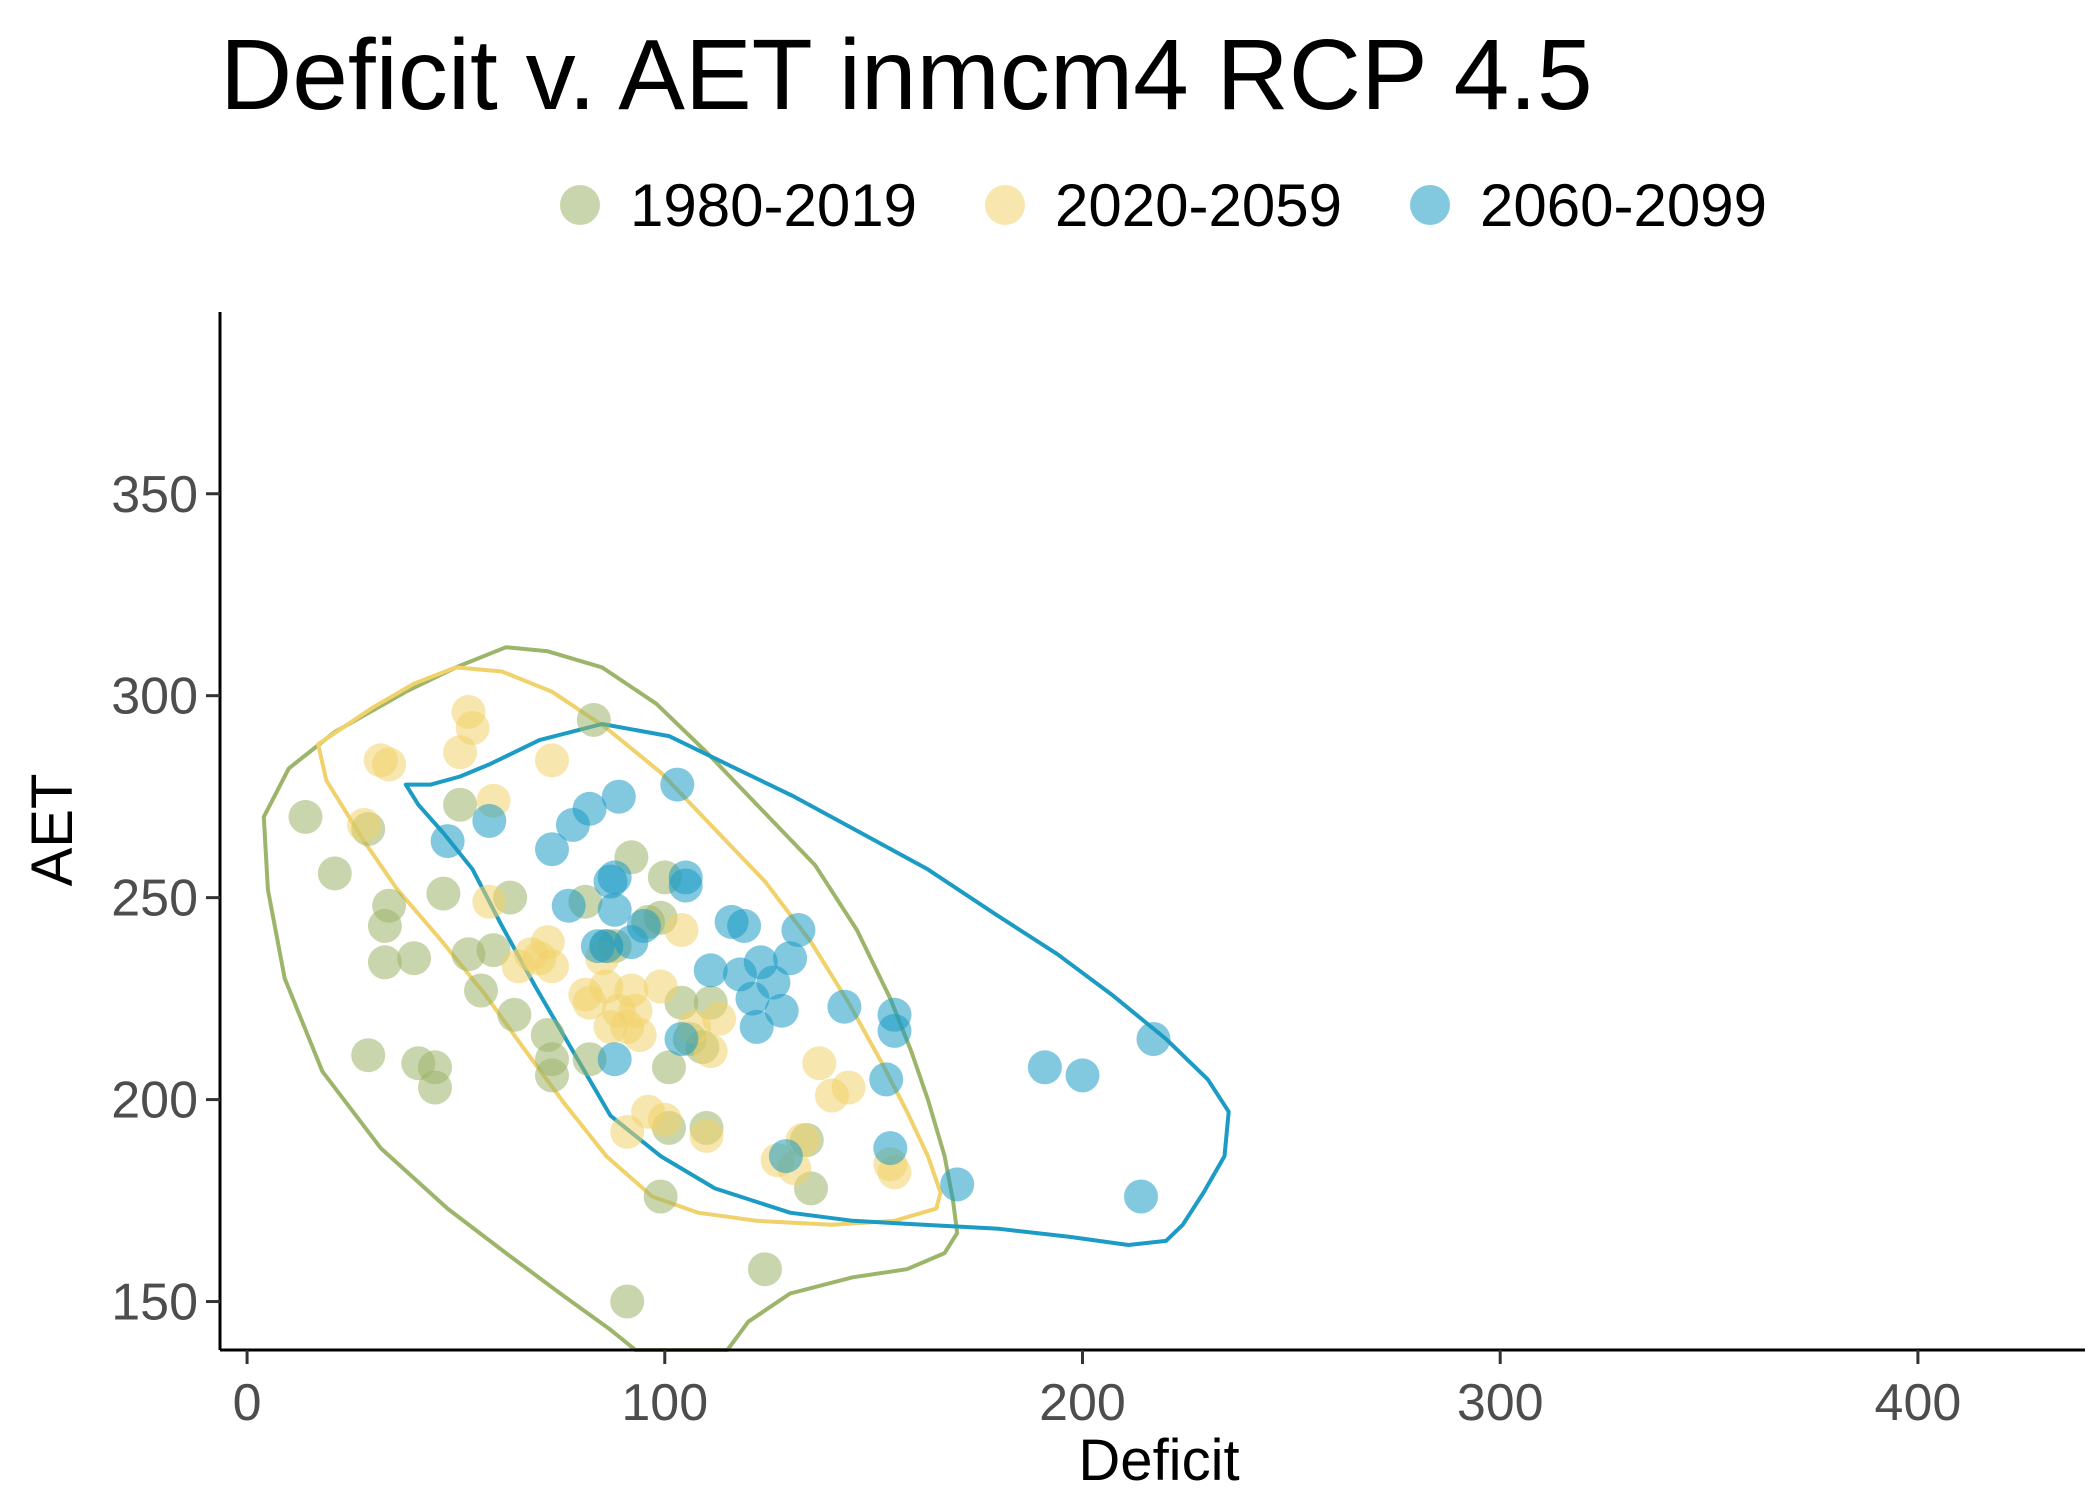 The image size is (2100, 1499). What do you see at coordinates (1158, 1460) in the screenshot?
I see `x-axis-title: Deficit` at bounding box center [1158, 1460].